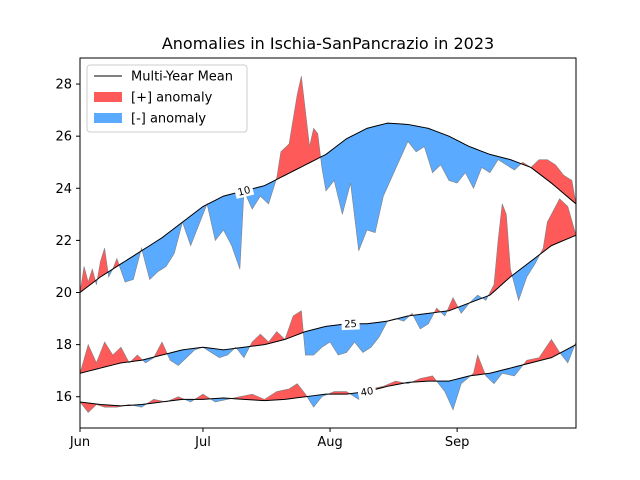  I want to click on chart-title: Anomalies in Ischia-SanPancrazio in 2023, so click(328, 43).